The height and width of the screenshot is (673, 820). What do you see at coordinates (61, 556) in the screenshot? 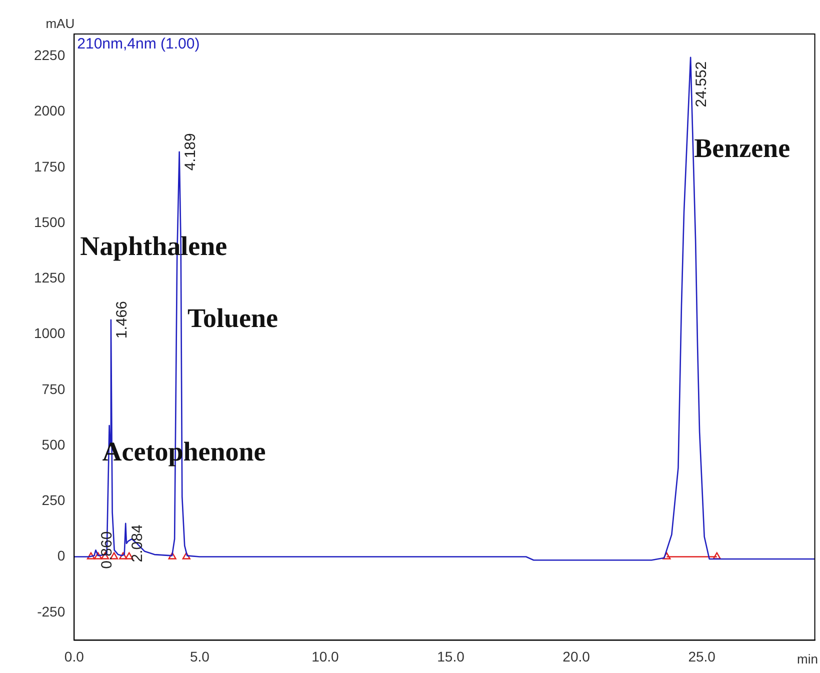
I see `y-tick-label: 0` at bounding box center [61, 556].